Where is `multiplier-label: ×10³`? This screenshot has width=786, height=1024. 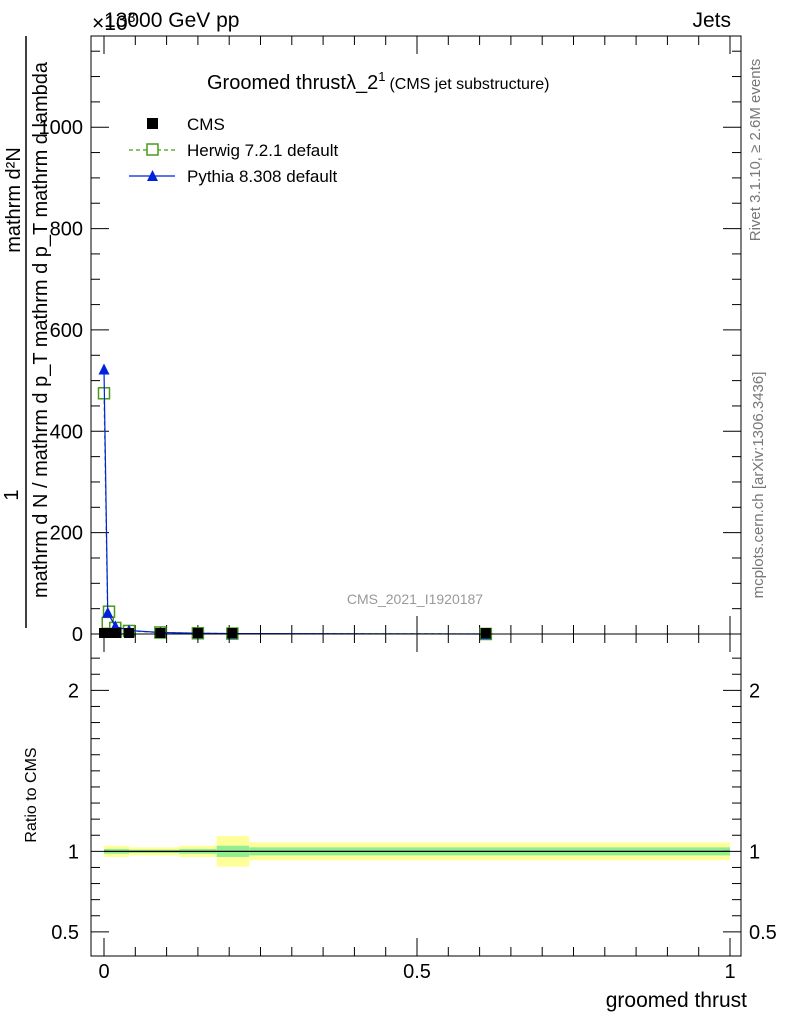
multiplier-label: ×10³ is located at coordinates (114, 22).